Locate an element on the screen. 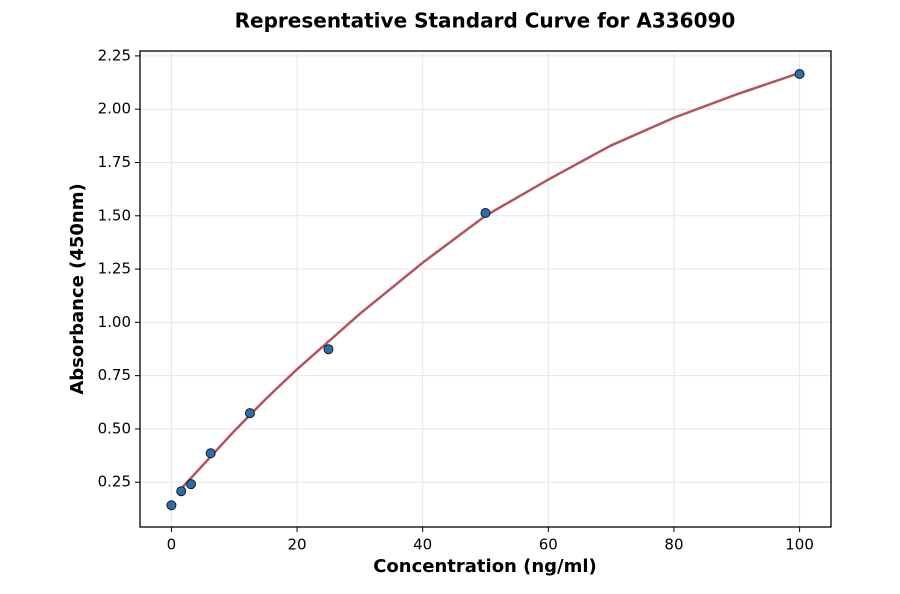 The width and height of the screenshot is (900, 594). x-tick-label: 40 is located at coordinates (422, 545).